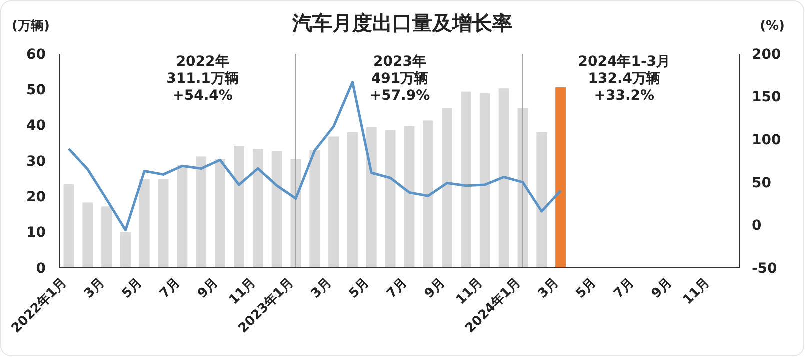  Describe the element at coordinates (772, 26) in the screenshot. I see `y2-axis-title: (%)` at that location.